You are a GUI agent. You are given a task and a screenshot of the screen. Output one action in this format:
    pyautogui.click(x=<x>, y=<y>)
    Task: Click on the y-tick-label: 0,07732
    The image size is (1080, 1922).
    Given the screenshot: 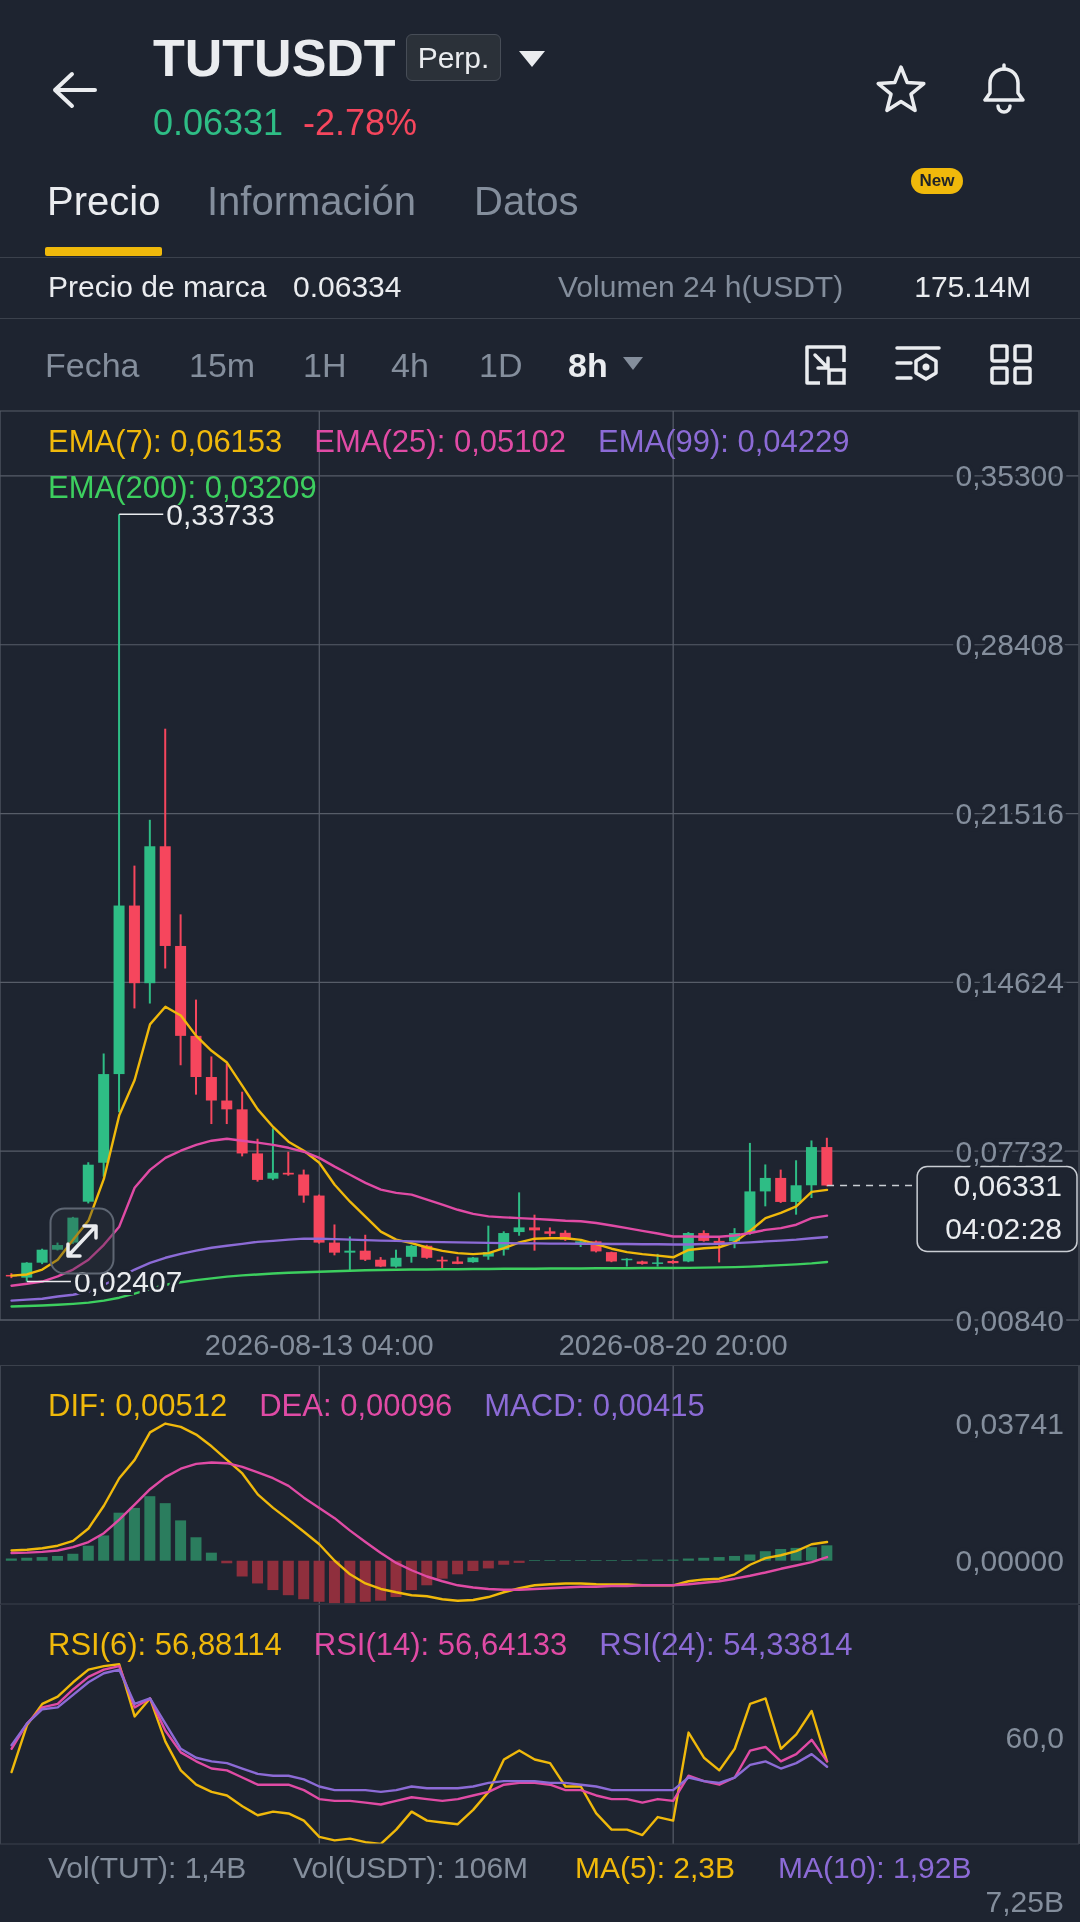 What is the action you would take?
    pyautogui.click(x=1009, y=1151)
    